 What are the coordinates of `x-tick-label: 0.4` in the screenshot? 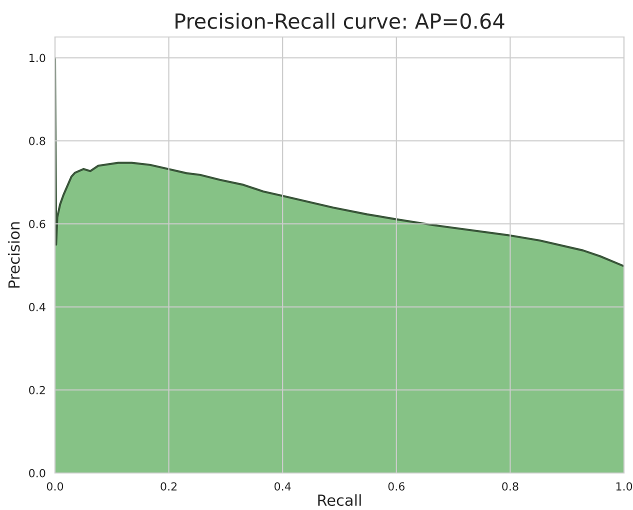 It's located at (282, 486).